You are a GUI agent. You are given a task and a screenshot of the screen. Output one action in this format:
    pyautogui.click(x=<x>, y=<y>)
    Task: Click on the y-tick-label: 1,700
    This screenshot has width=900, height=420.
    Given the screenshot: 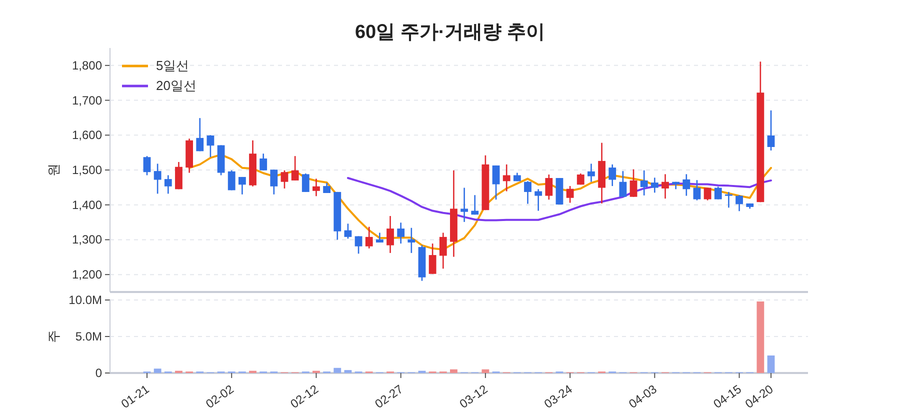 What is the action you would take?
    pyautogui.click(x=87, y=100)
    